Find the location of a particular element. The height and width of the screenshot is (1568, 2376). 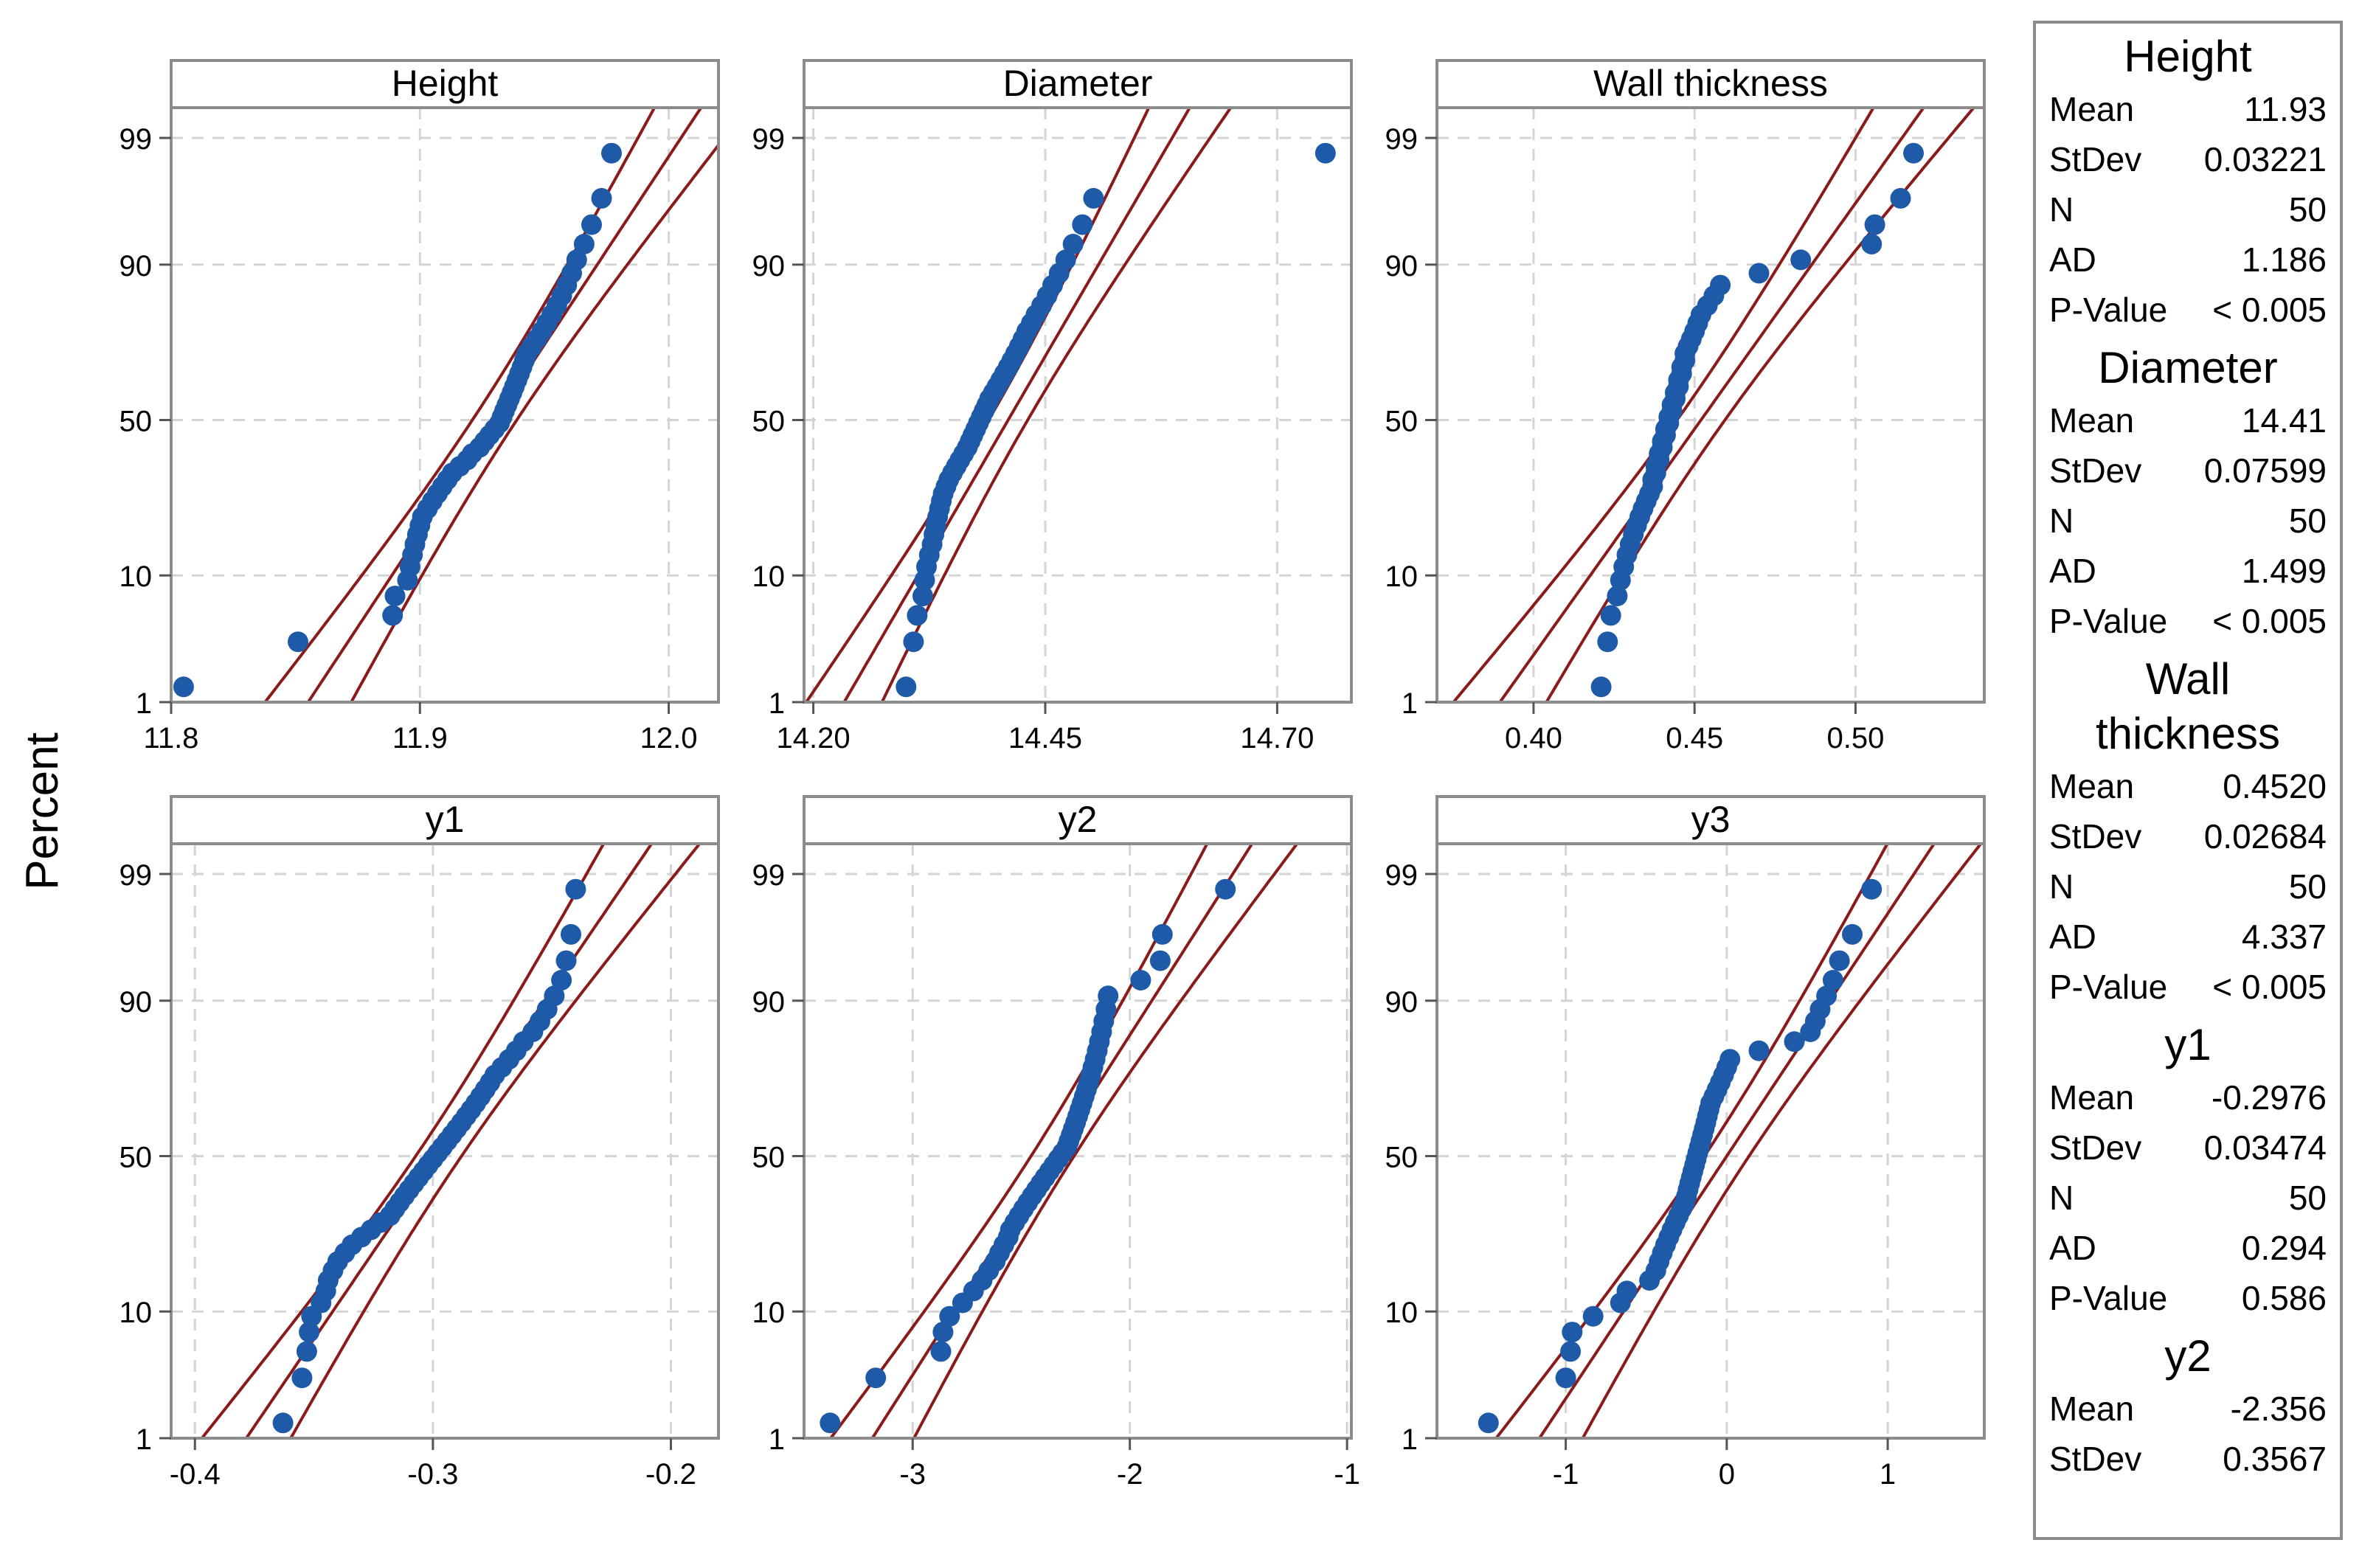

x-tick-label: 1 is located at coordinates (1888, 1474).